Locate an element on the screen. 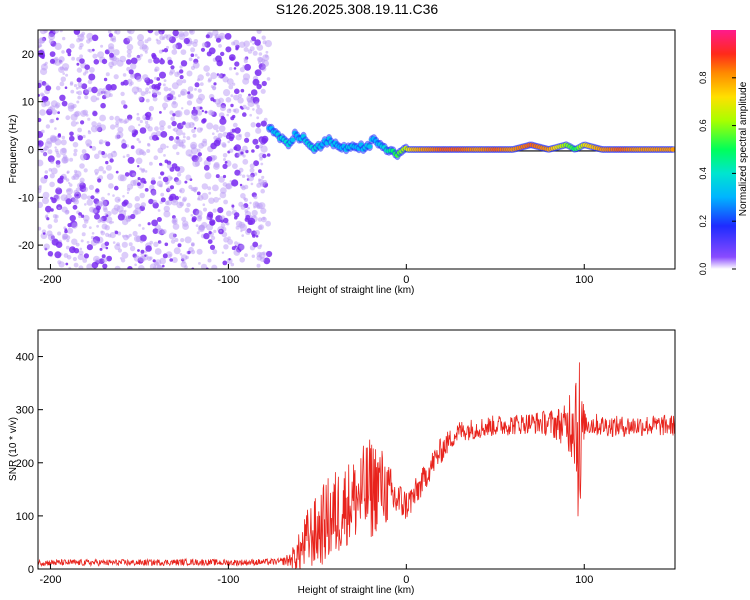 The height and width of the screenshot is (600, 750). noise-scatter is located at coordinates (155, 149).